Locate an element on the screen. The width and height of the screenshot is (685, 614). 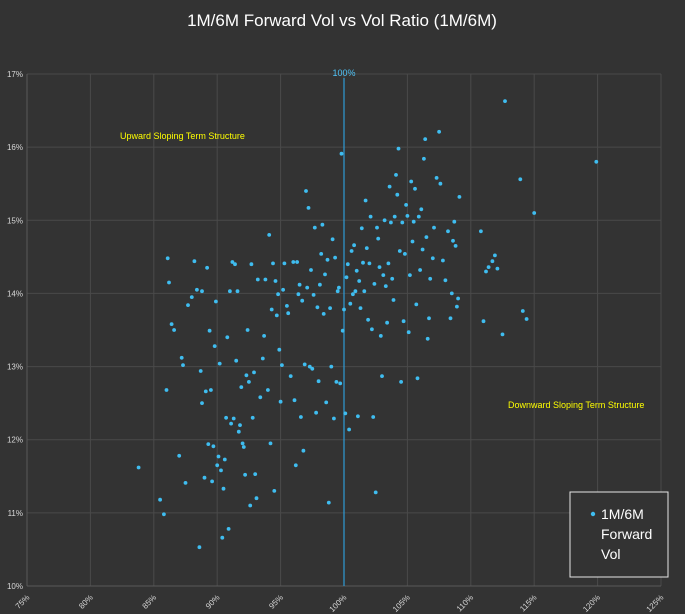
x-tick-label: 85% is located at coordinates (150, 602).